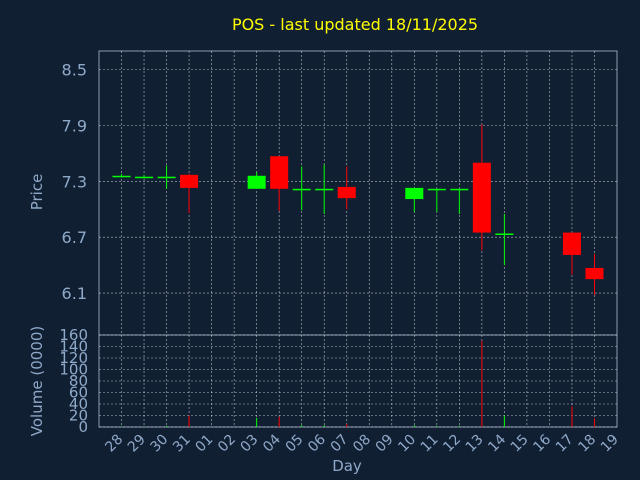  What do you see at coordinates (227, 444) in the screenshot?
I see `day-tick-label: 02` at bounding box center [227, 444].